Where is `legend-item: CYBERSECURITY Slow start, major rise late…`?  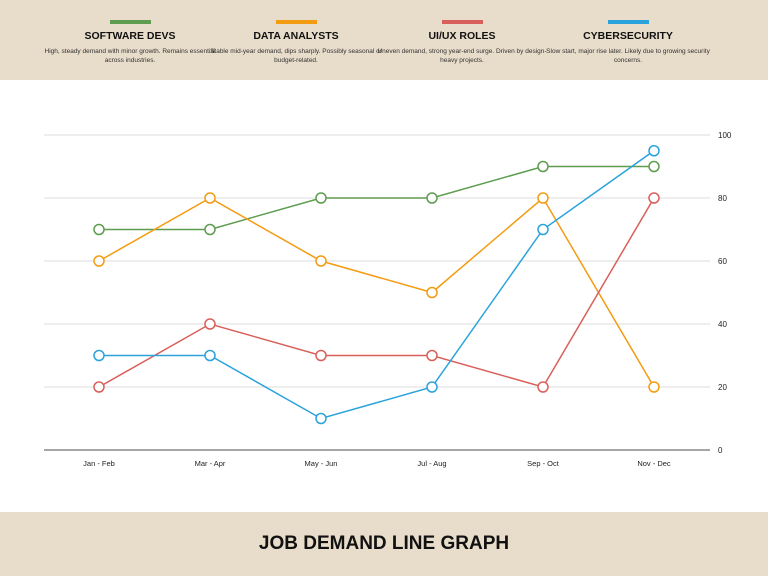
legend-item: CYBERSECURITY Slow start, major rise late… is located at coordinates (628, 42).